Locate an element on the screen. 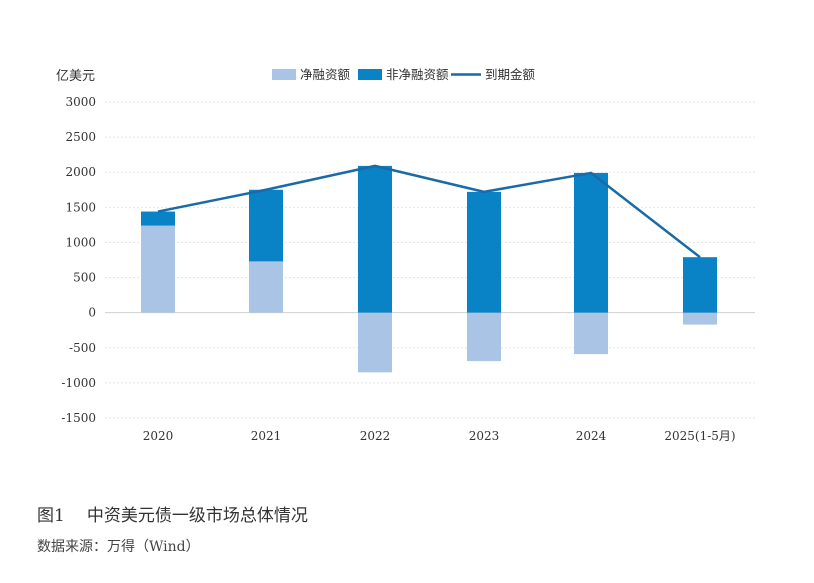 The image size is (814, 583). y-tick-label: 3000 is located at coordinates (80, 102).